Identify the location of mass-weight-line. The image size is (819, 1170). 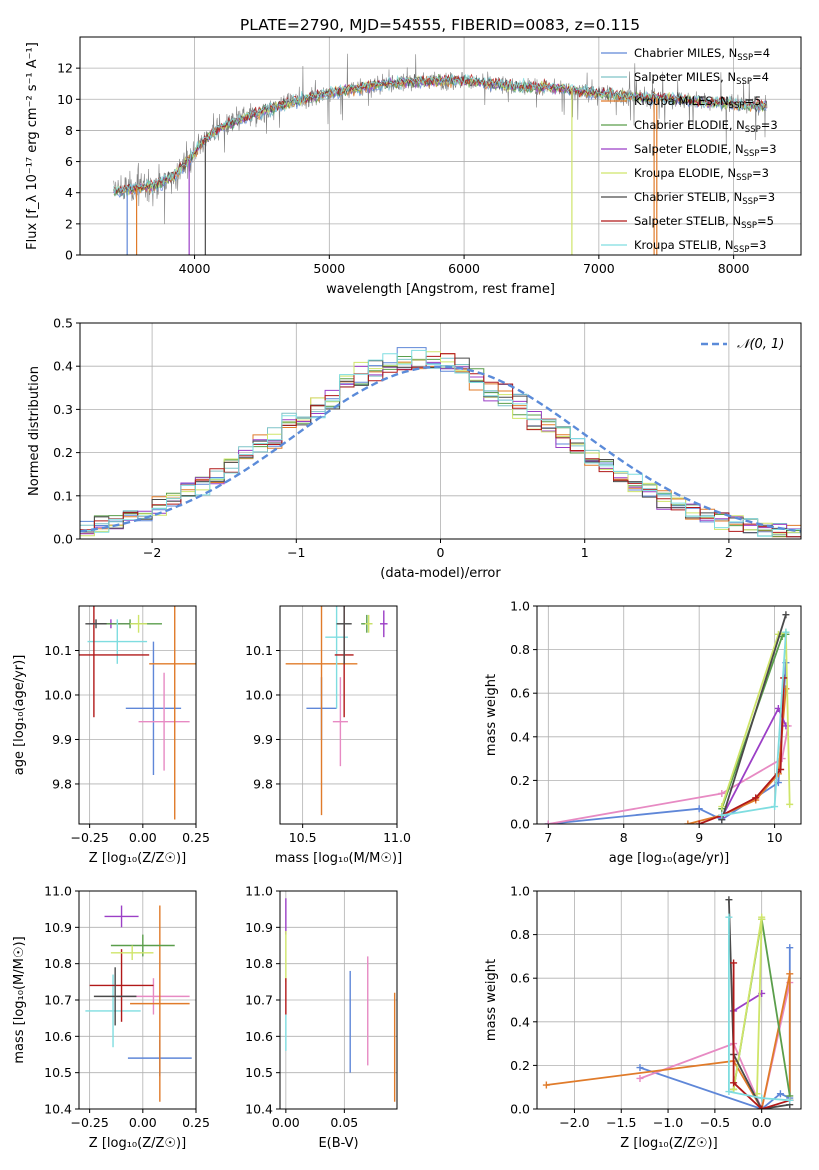
(747, 1005).